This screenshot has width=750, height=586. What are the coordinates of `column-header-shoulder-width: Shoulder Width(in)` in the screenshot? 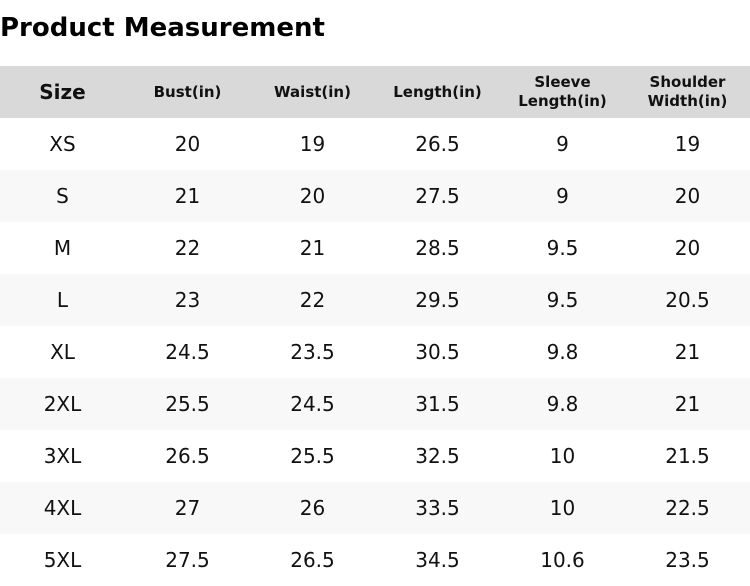 It's located at (687, 92).